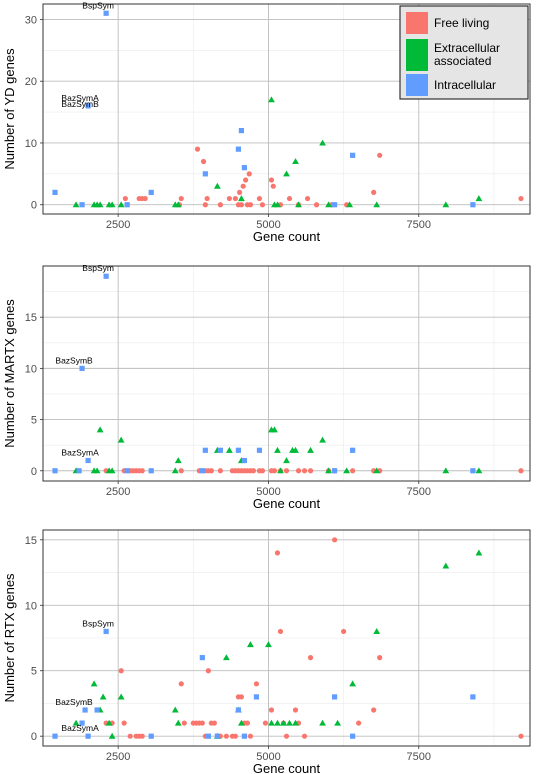  Describe the element at coordinates (419, 492) in the screenshot. I see `x-tick-label: 7500` at that location.